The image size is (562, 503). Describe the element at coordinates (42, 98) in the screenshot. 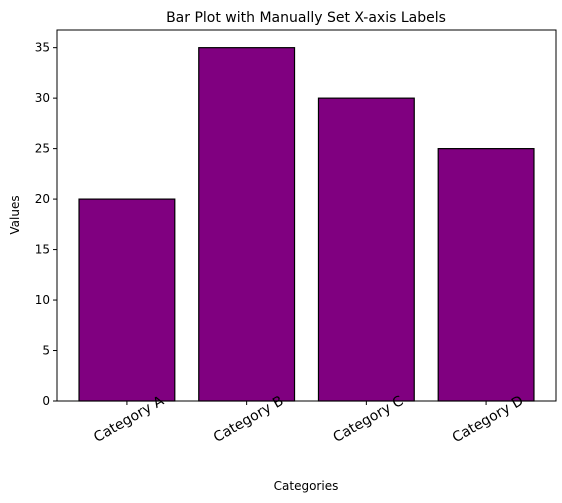

I see `y-tick-label: 30` at that location.